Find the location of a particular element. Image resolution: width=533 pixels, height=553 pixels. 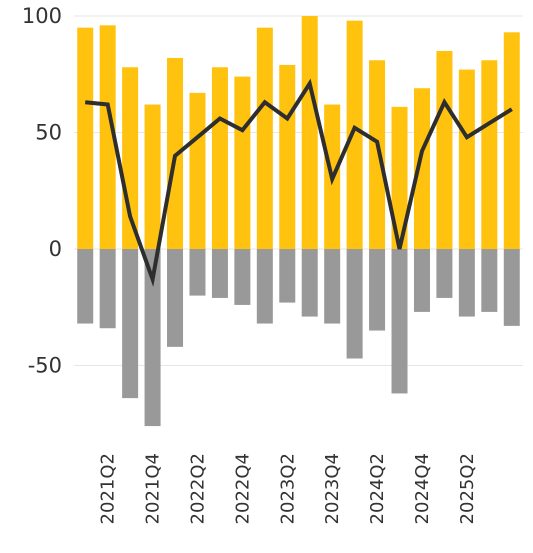

x-tick-label: 2025Q2 is located at coordinates (467, 488).